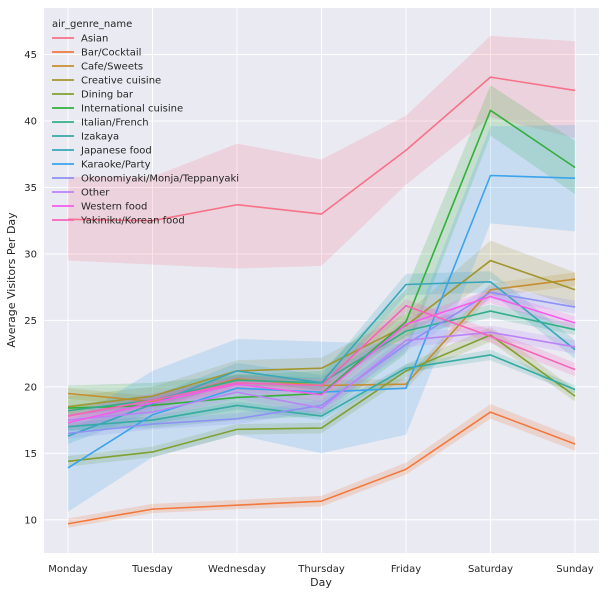 This screenshot has height=595, width=611. What do you see at coordinates (152, 569) in the screenshot?
I see `x-tick-label: Tuesday` at bounding box center [152, 569].